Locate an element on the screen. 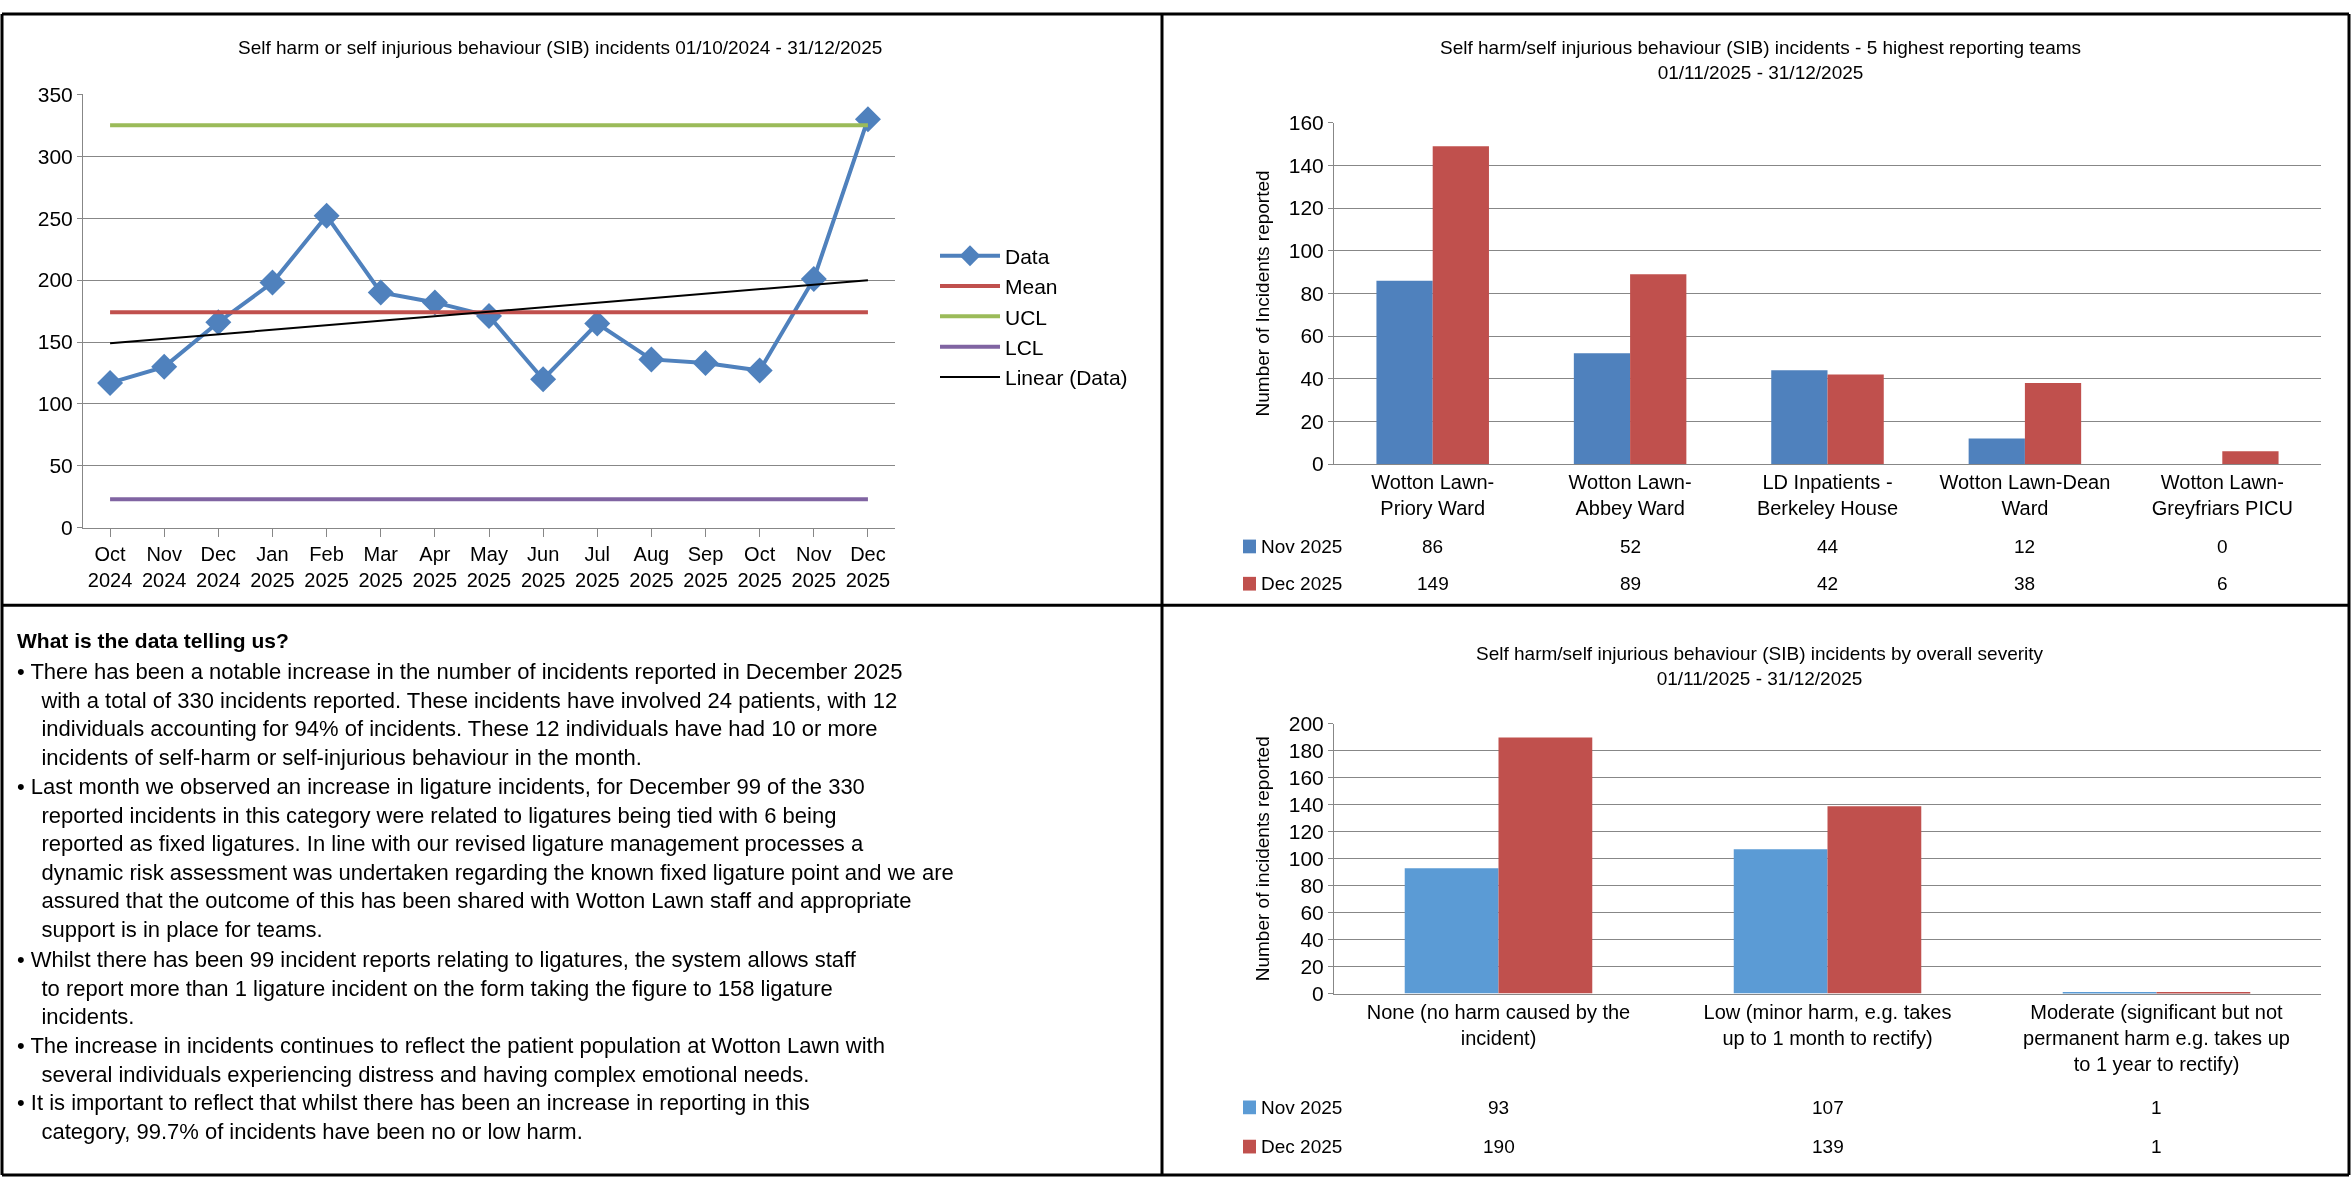 The height and width of the screenshot is (1188, 2351). x-tick-label: Feb 2025 is located at coordinates (326, 566).